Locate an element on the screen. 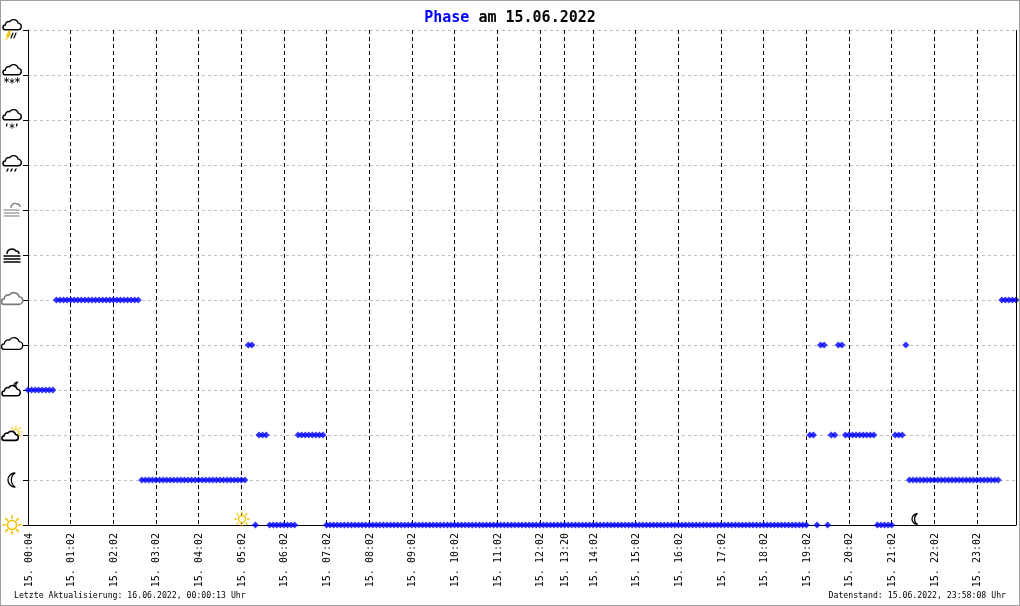 Image resolution: width=1020 pixels, height=606 pixels. x-tick-label: 15. 11:02 is located at coordinates (497, 560).